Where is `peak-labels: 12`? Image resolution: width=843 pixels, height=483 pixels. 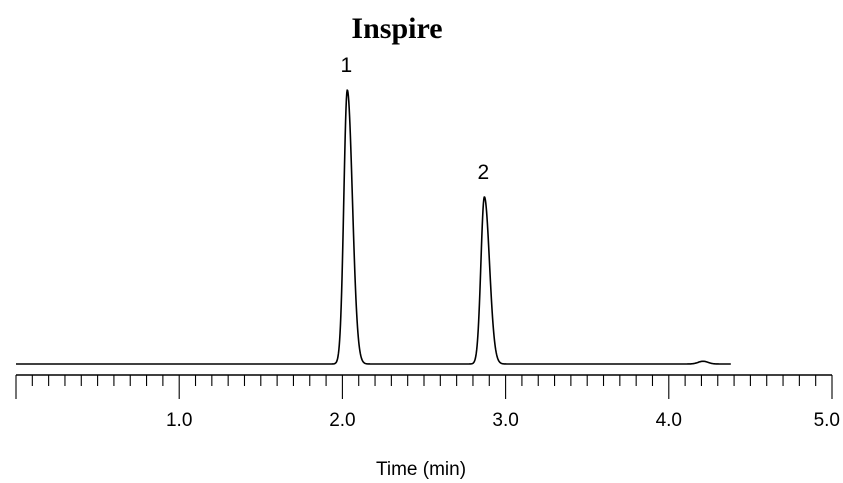 peak-labels: 12 is located at coordinates (414, 119).